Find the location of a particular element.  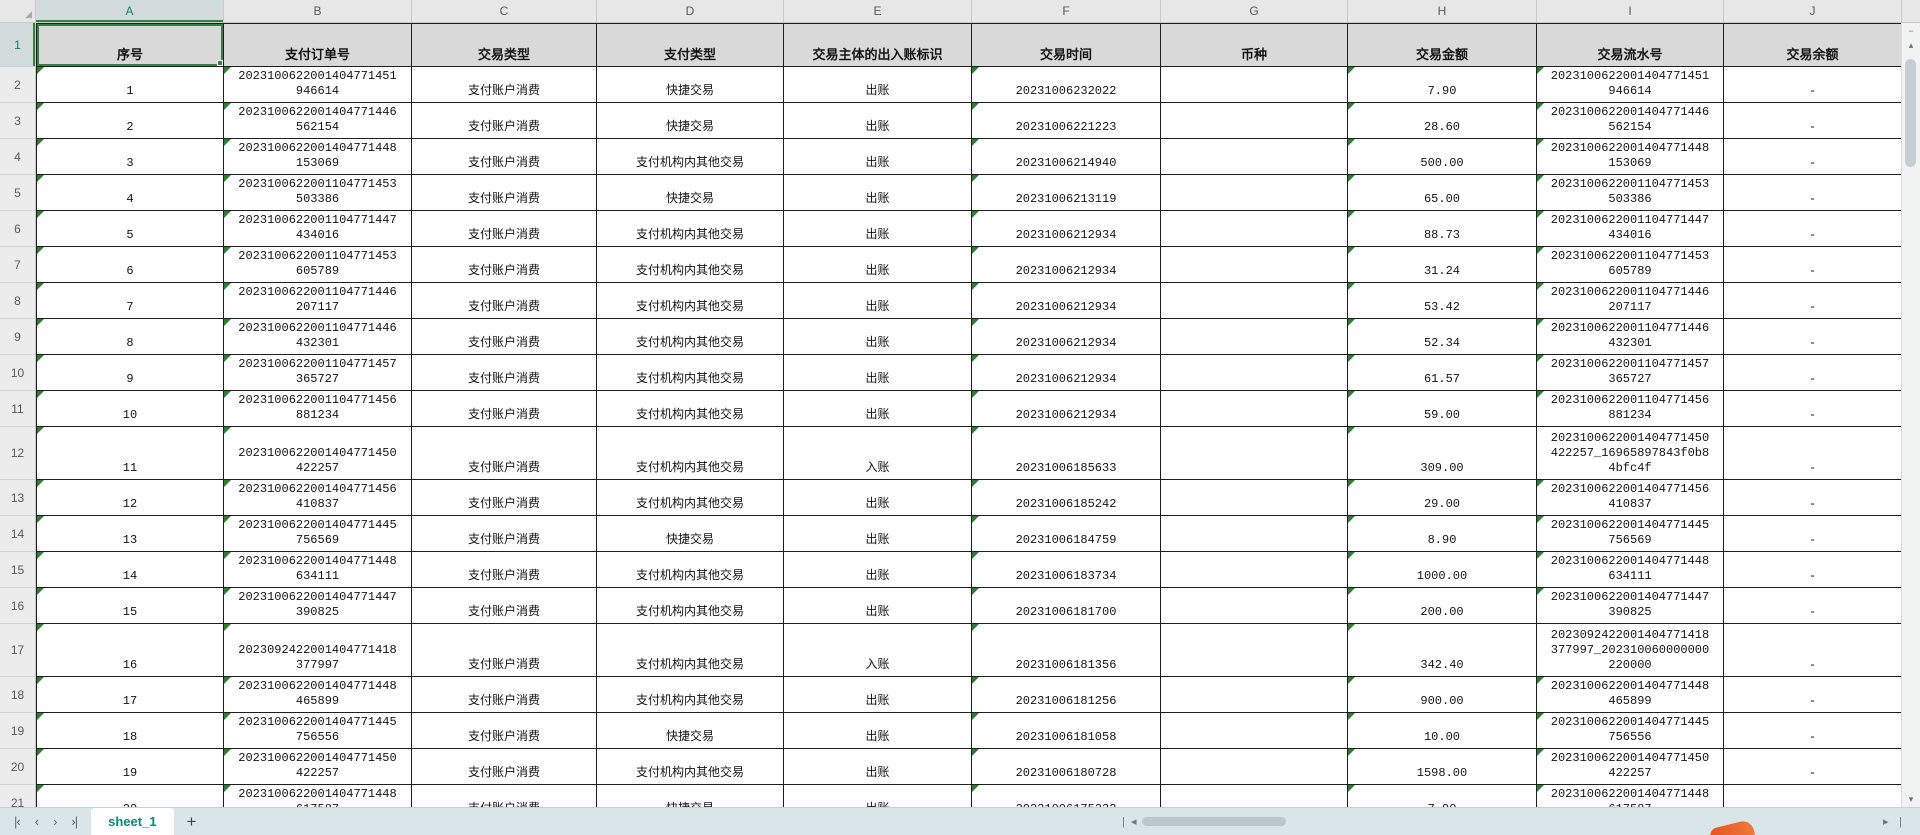

cell-I21: 2023100622001404771448617587 is located at coordinates (1630, 796).